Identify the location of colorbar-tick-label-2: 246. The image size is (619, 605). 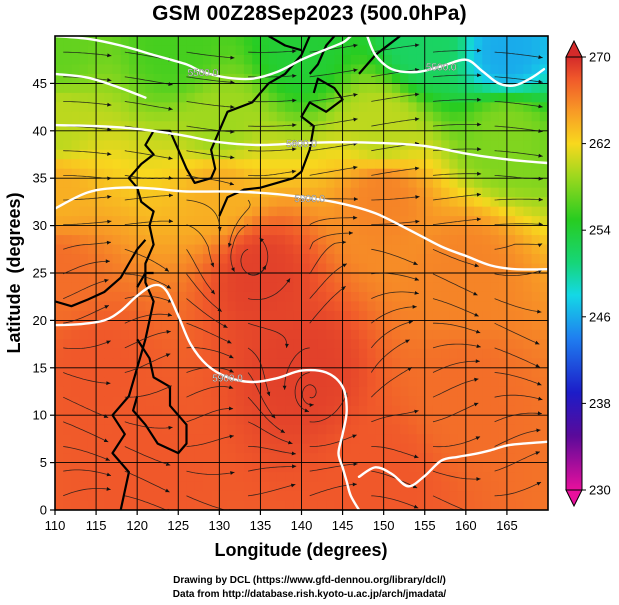
(600, 316).